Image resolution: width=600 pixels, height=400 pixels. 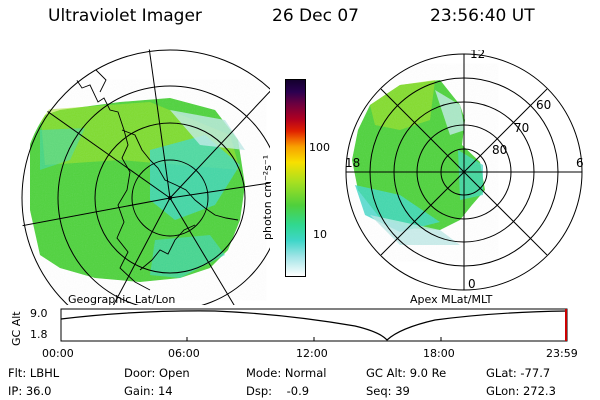 I want to click on altitude-curve, so click(x=314, y=325).